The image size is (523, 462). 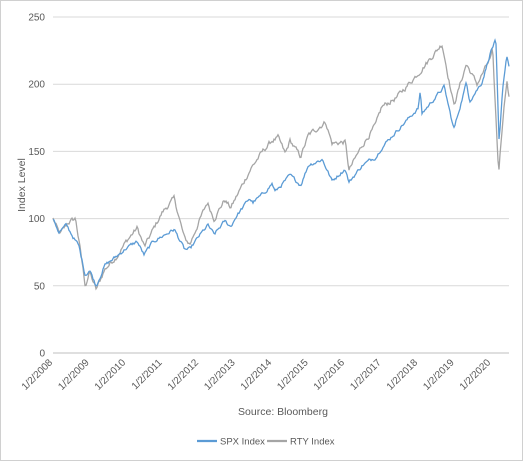 I want to click on y-tick-label: 150, so click(x=36, y=152).